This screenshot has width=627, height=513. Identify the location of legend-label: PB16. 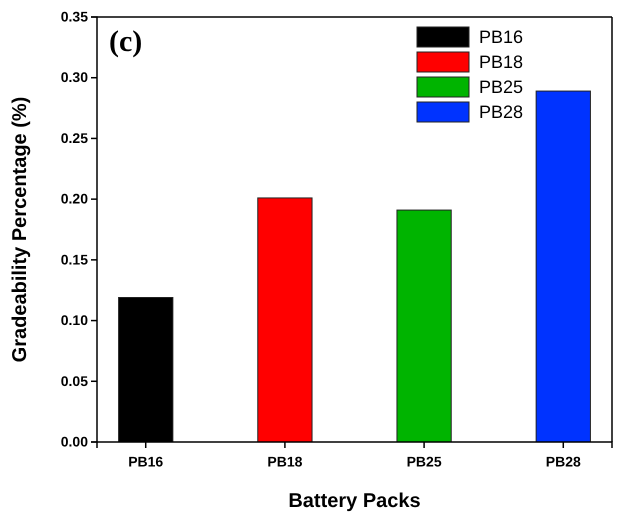
(501, 37).